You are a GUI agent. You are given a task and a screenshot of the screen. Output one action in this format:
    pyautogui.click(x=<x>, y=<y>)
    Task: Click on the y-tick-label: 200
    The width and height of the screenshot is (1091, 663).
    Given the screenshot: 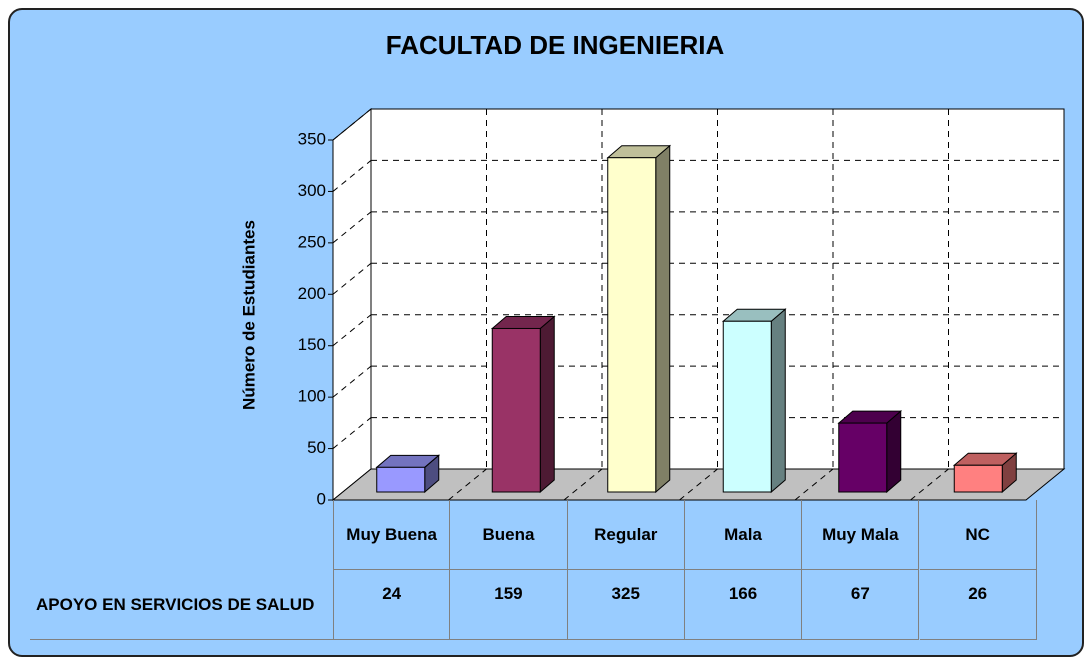 What is the action you would take?
    pyautogui.click(x=312, y=293)
    